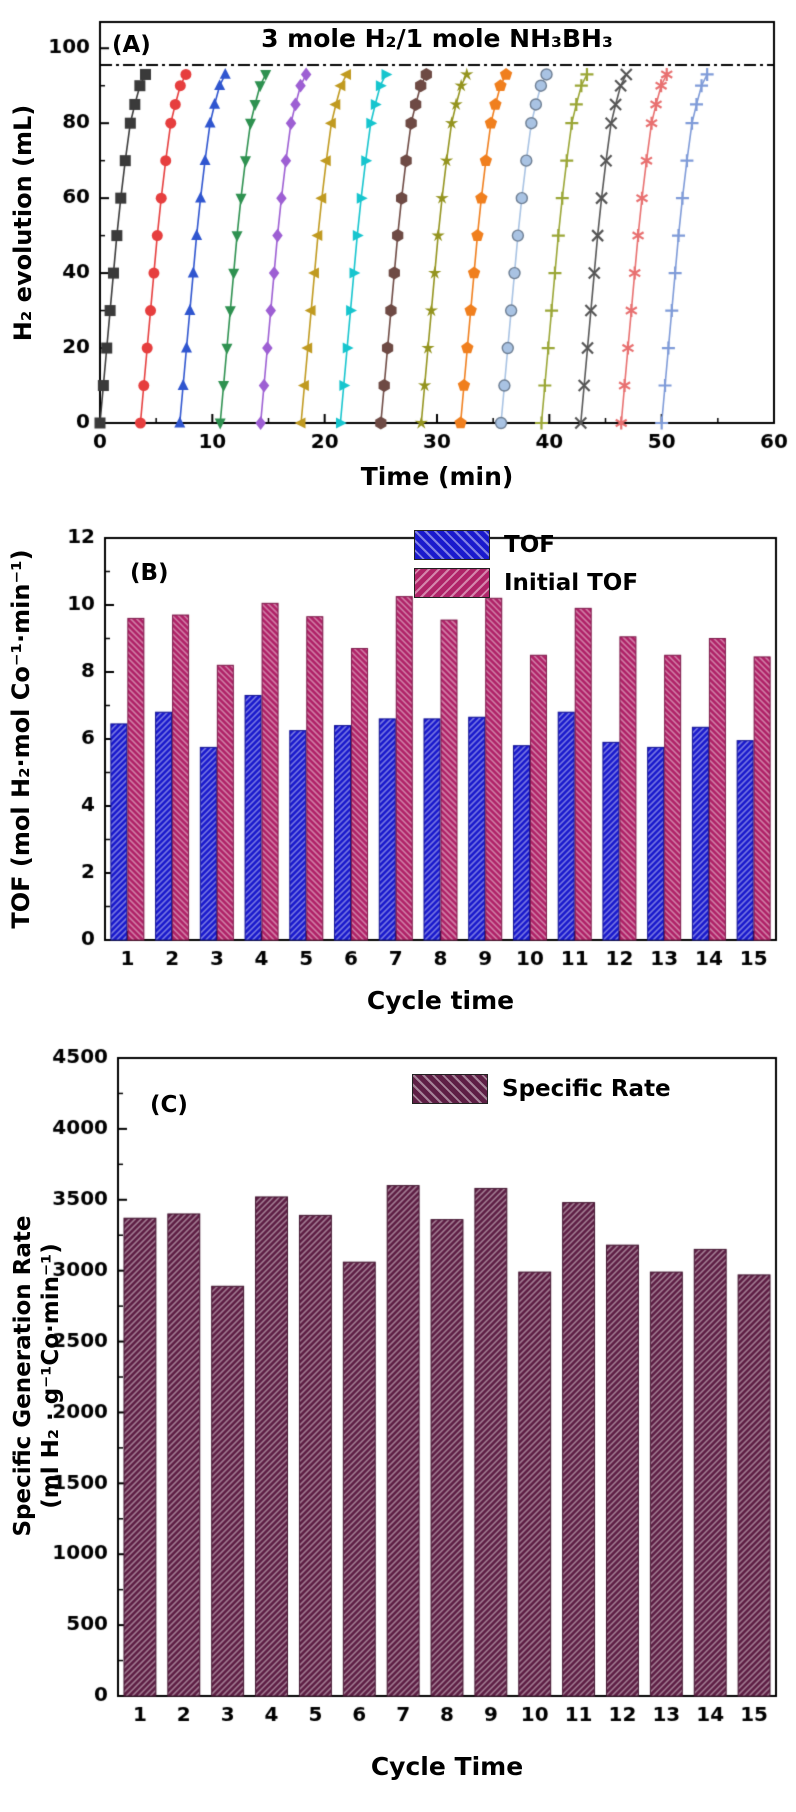 This screenshot has height=1812, width=796. I want to click on initial-tof-legend-label: Initial TOF, so click(571, 583).